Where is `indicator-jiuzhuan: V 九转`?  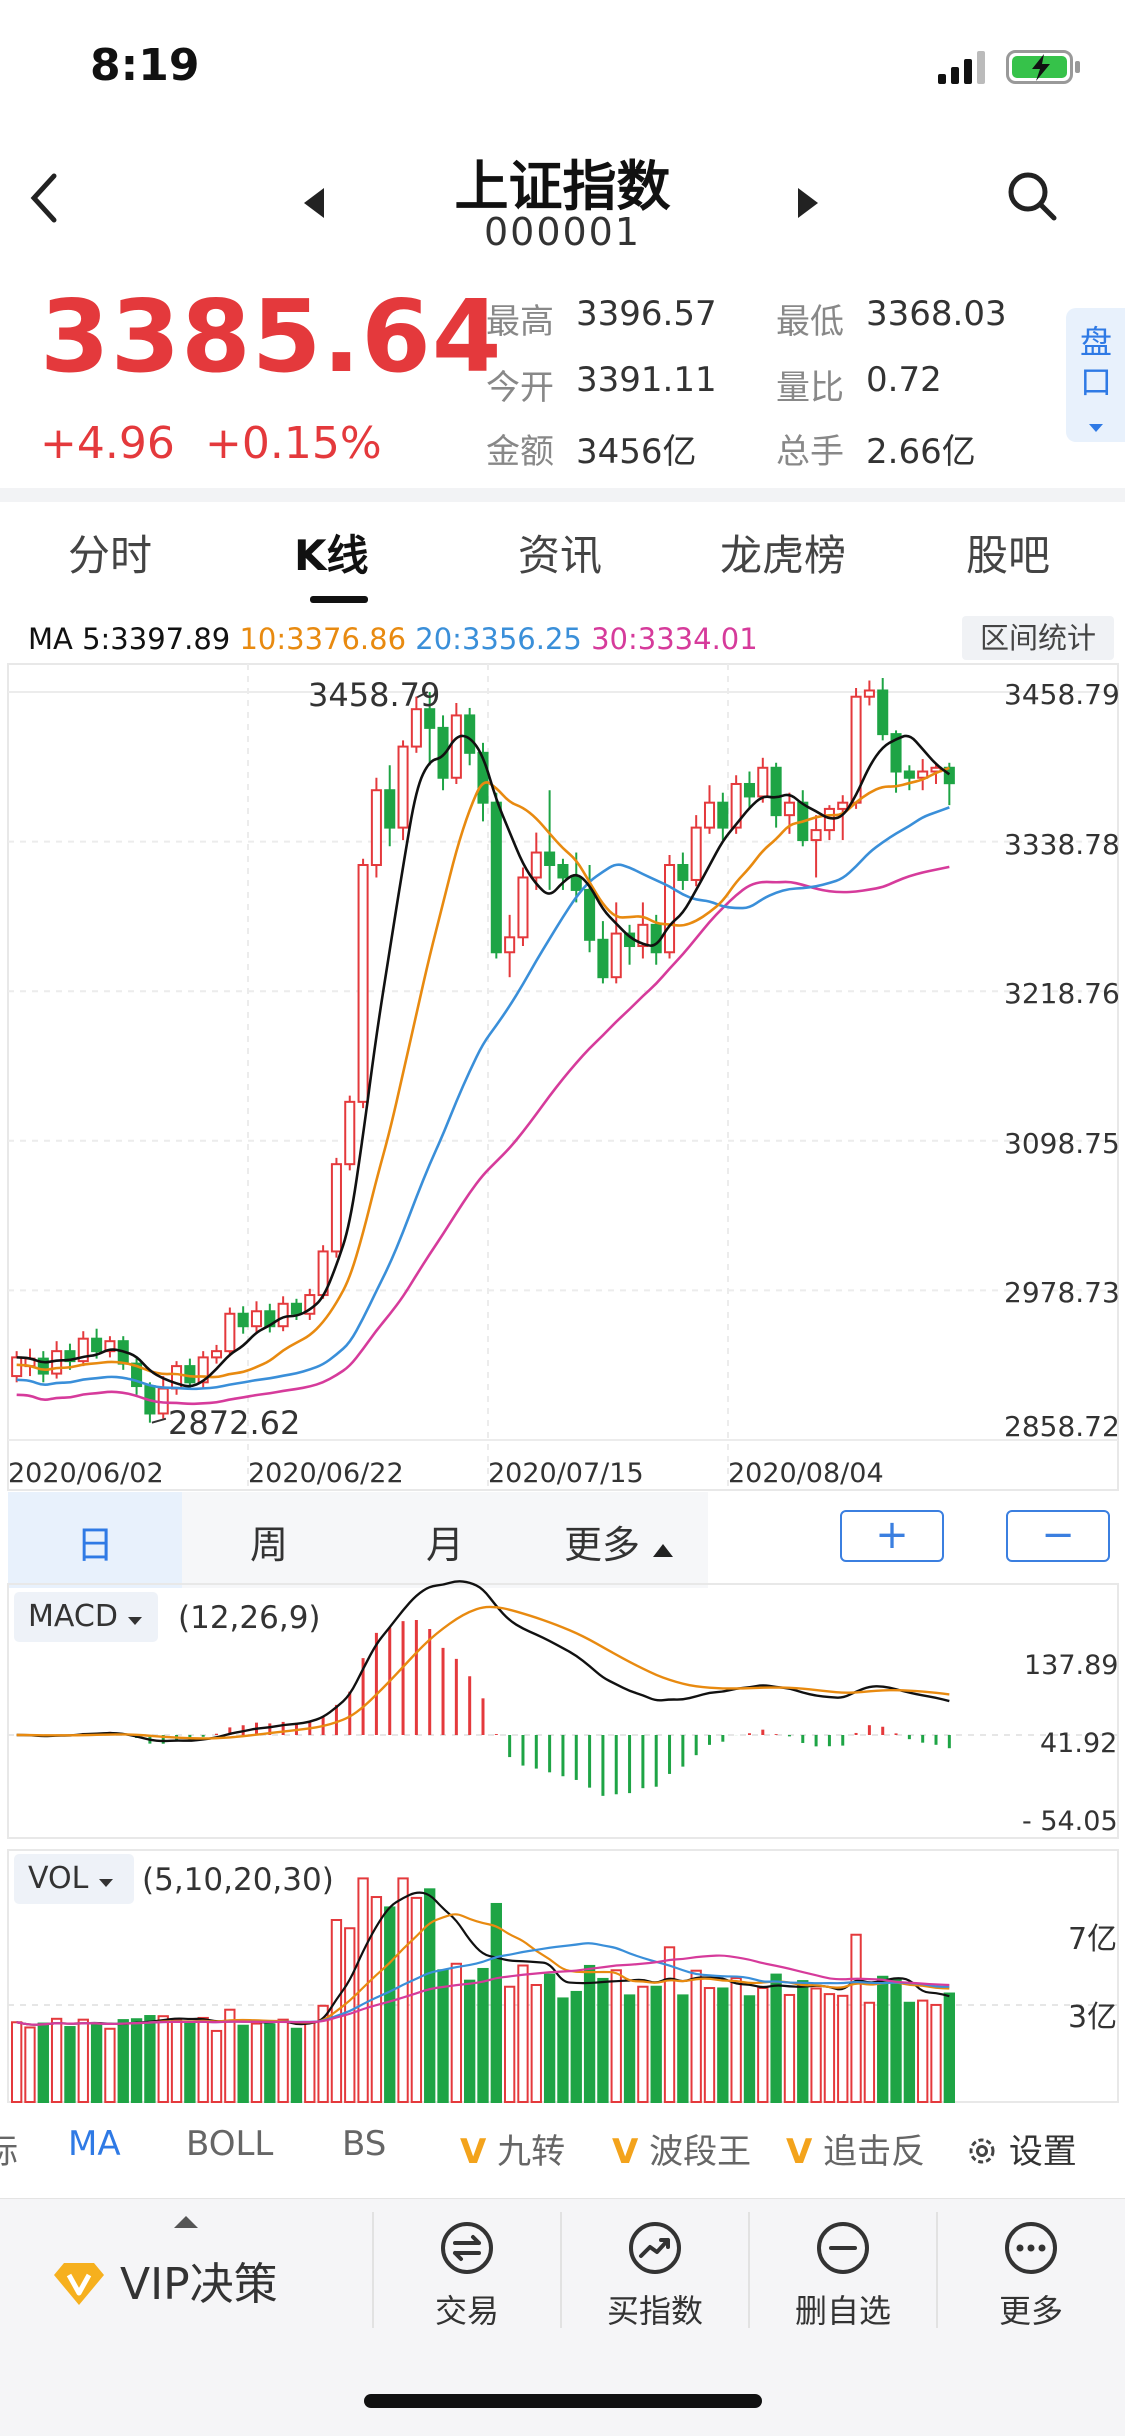 indicator-jiuzhuan: V 九转 is located at coordinates (512, 2148).